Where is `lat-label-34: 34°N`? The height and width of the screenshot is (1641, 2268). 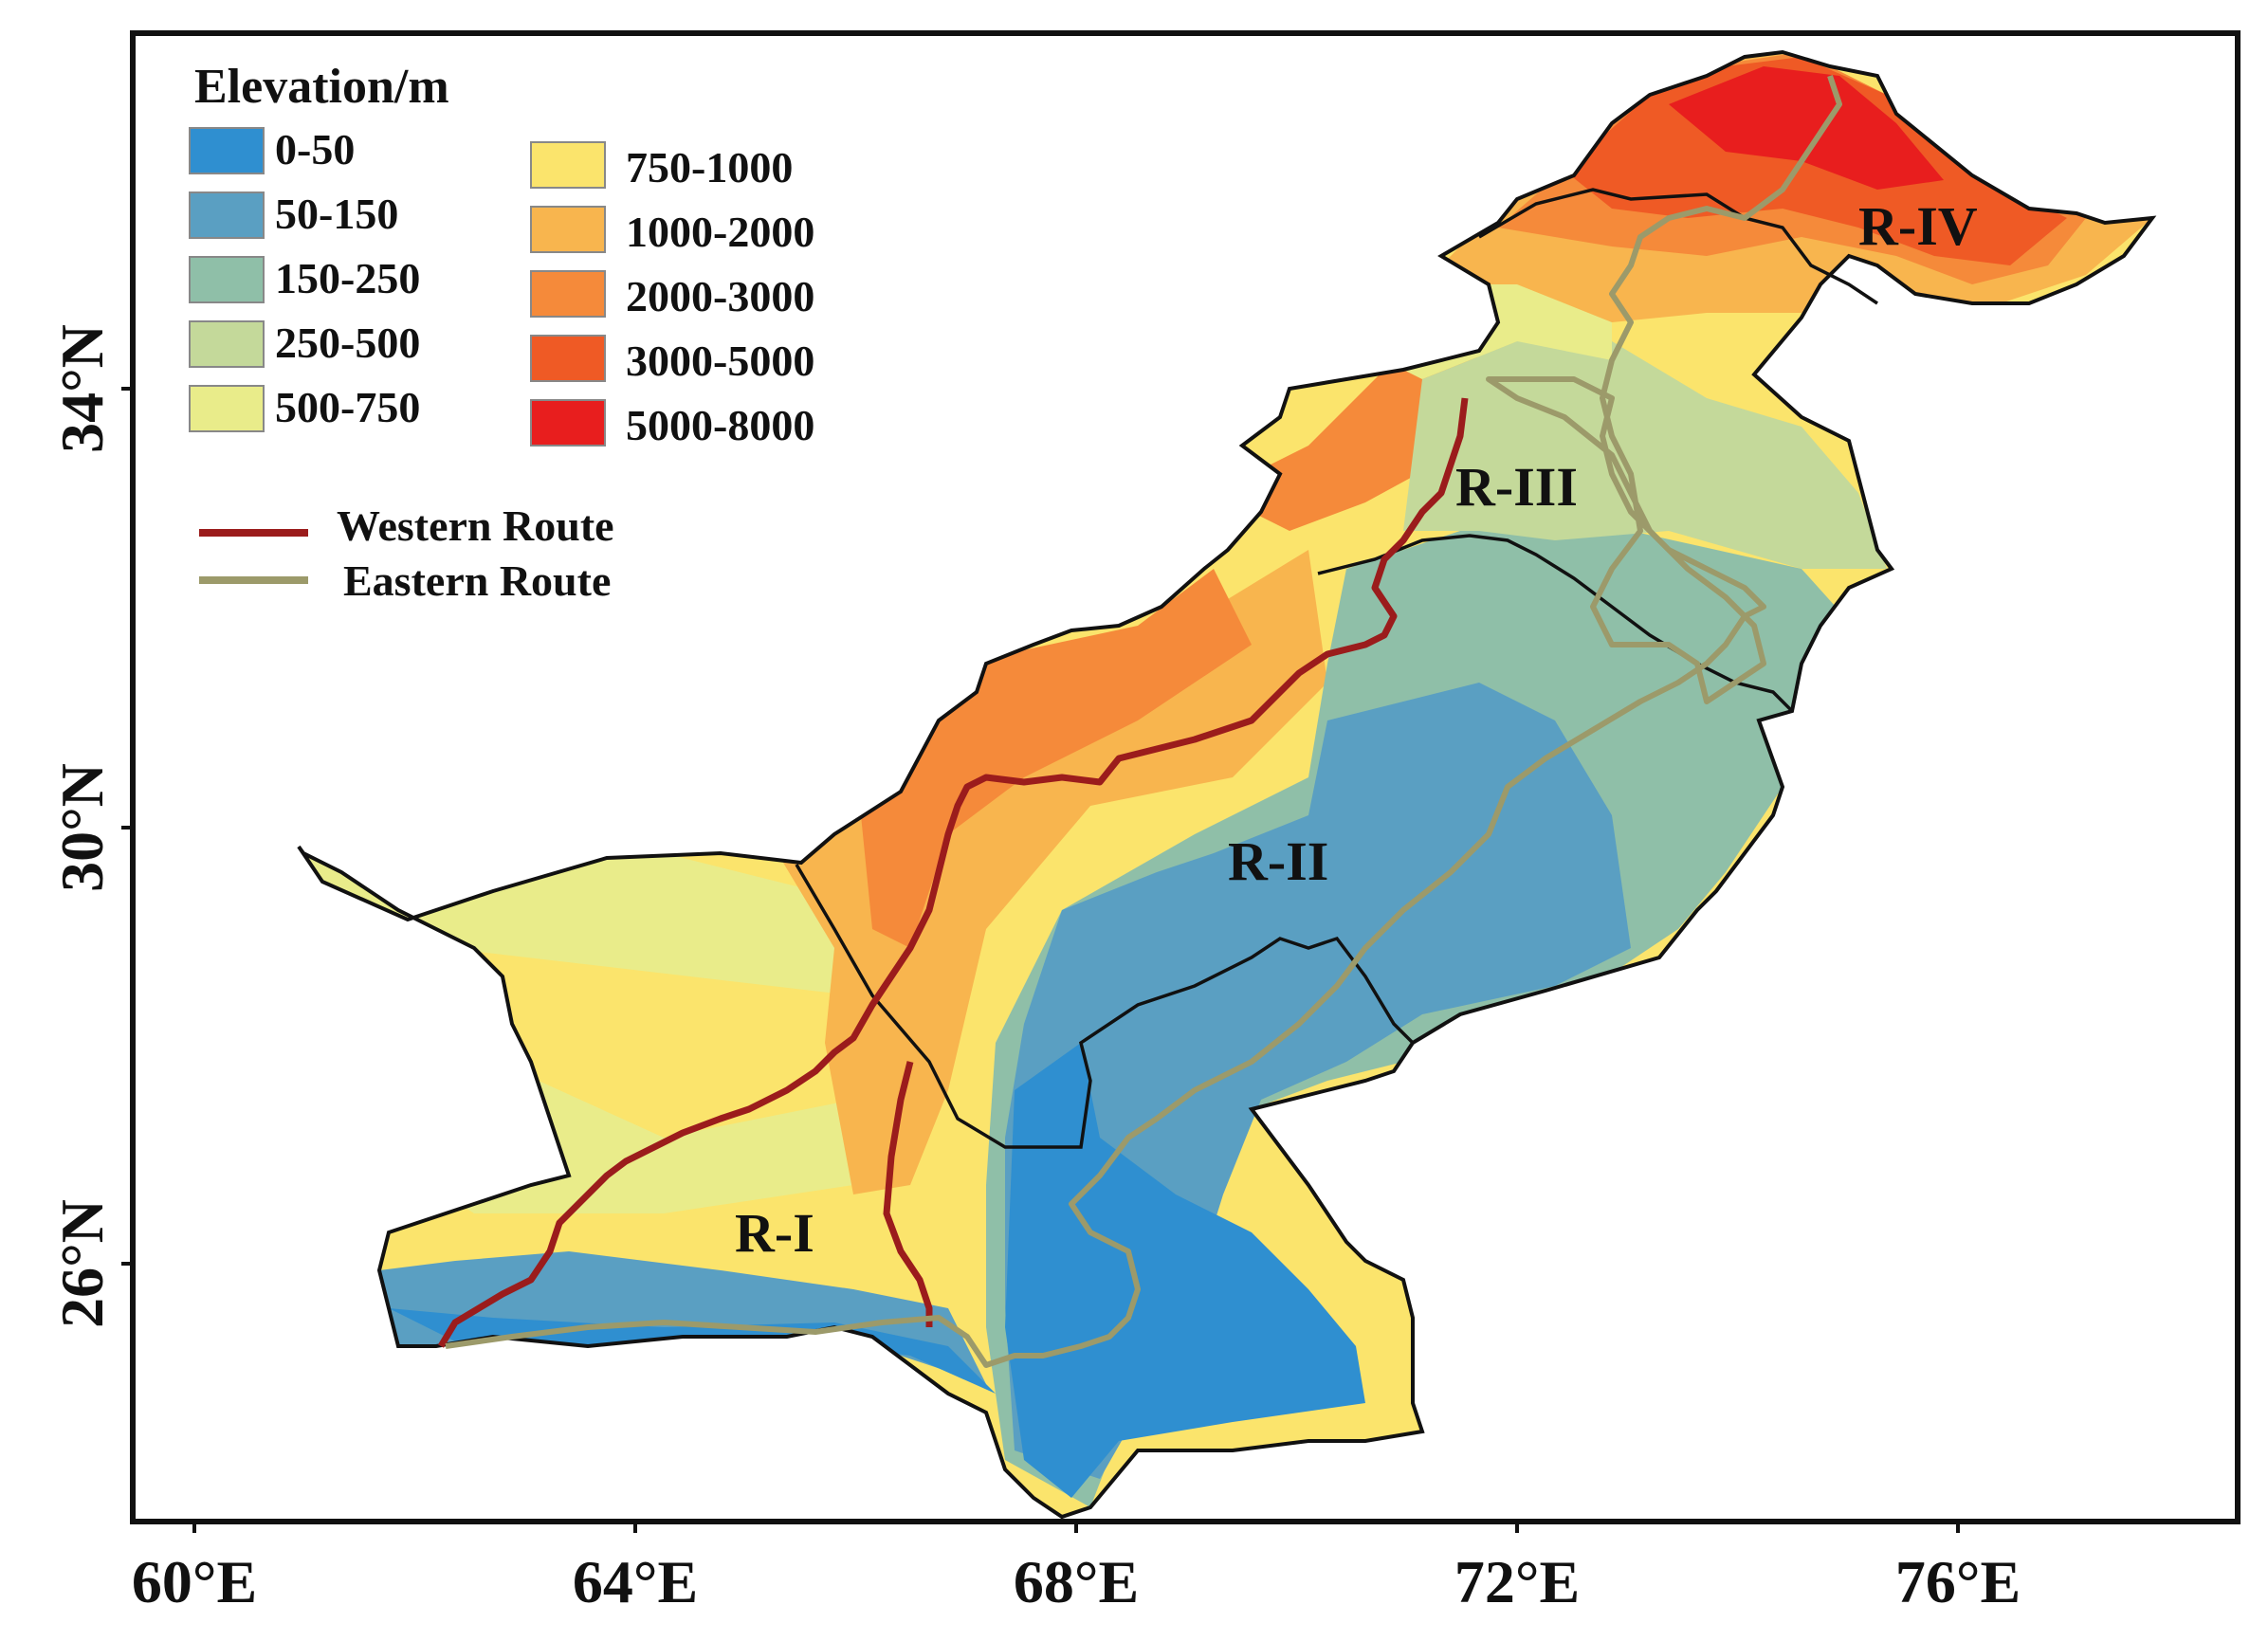 lat-label-34: 34°N is located at coordinates (82, 388).